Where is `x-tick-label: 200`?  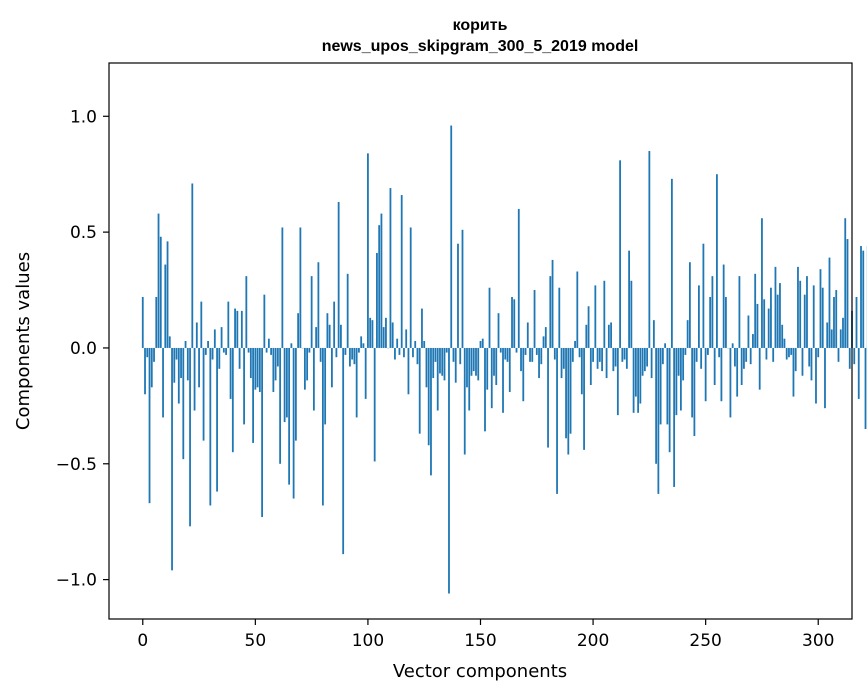
x-tick-label: 200 is located at coordinates (593, 641).